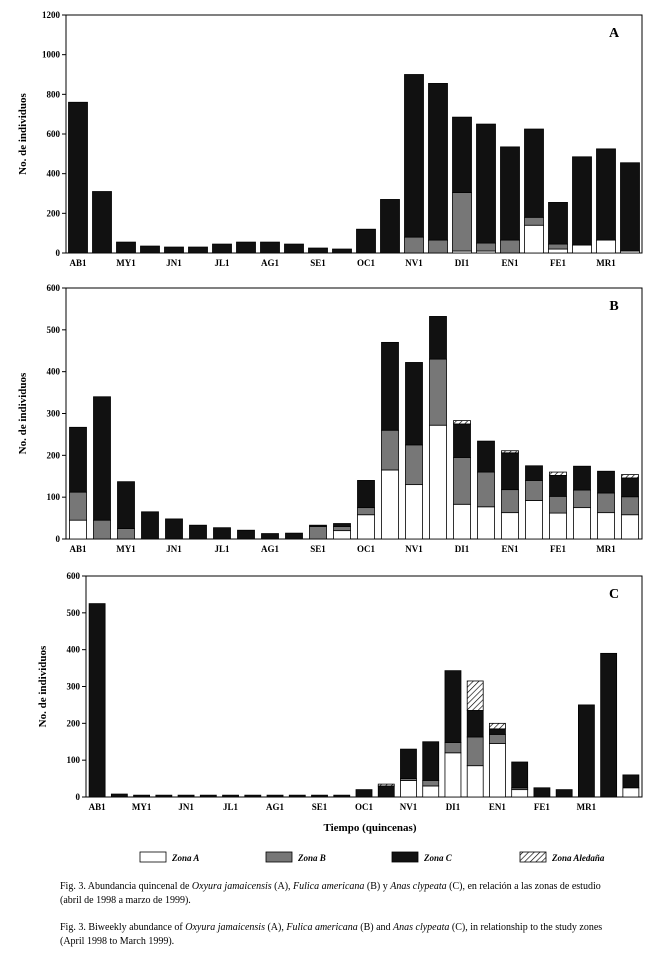  I want to click on caption-en-mid-1: (A),, so click(275, 927).